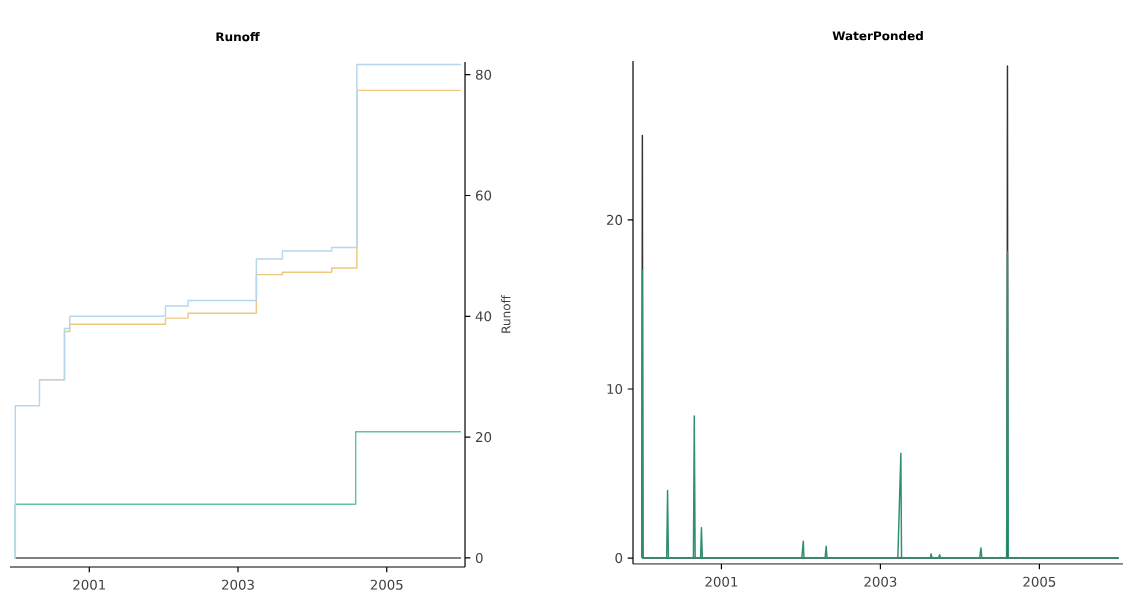 The height and width of the screenshot is (608, 1123). Describe the element at coordinates (506, 313) in the screenshot. I see `y-axis-title: Runoff` at that location.